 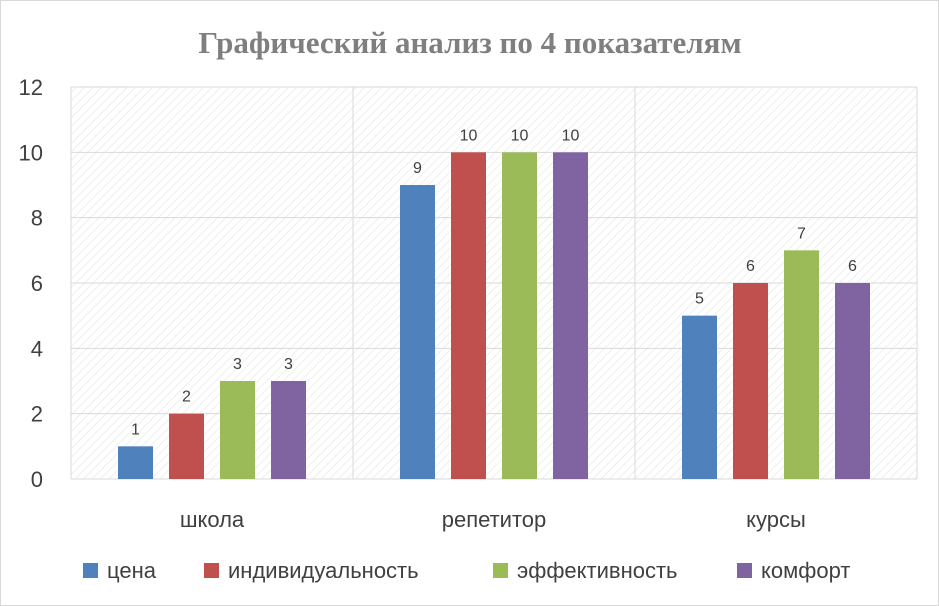 What do you see at coordinates (469, 42) in the screenshot?
I see `chart-title: Графический анализ по 4 показателям` at bounding box center [469, 42].